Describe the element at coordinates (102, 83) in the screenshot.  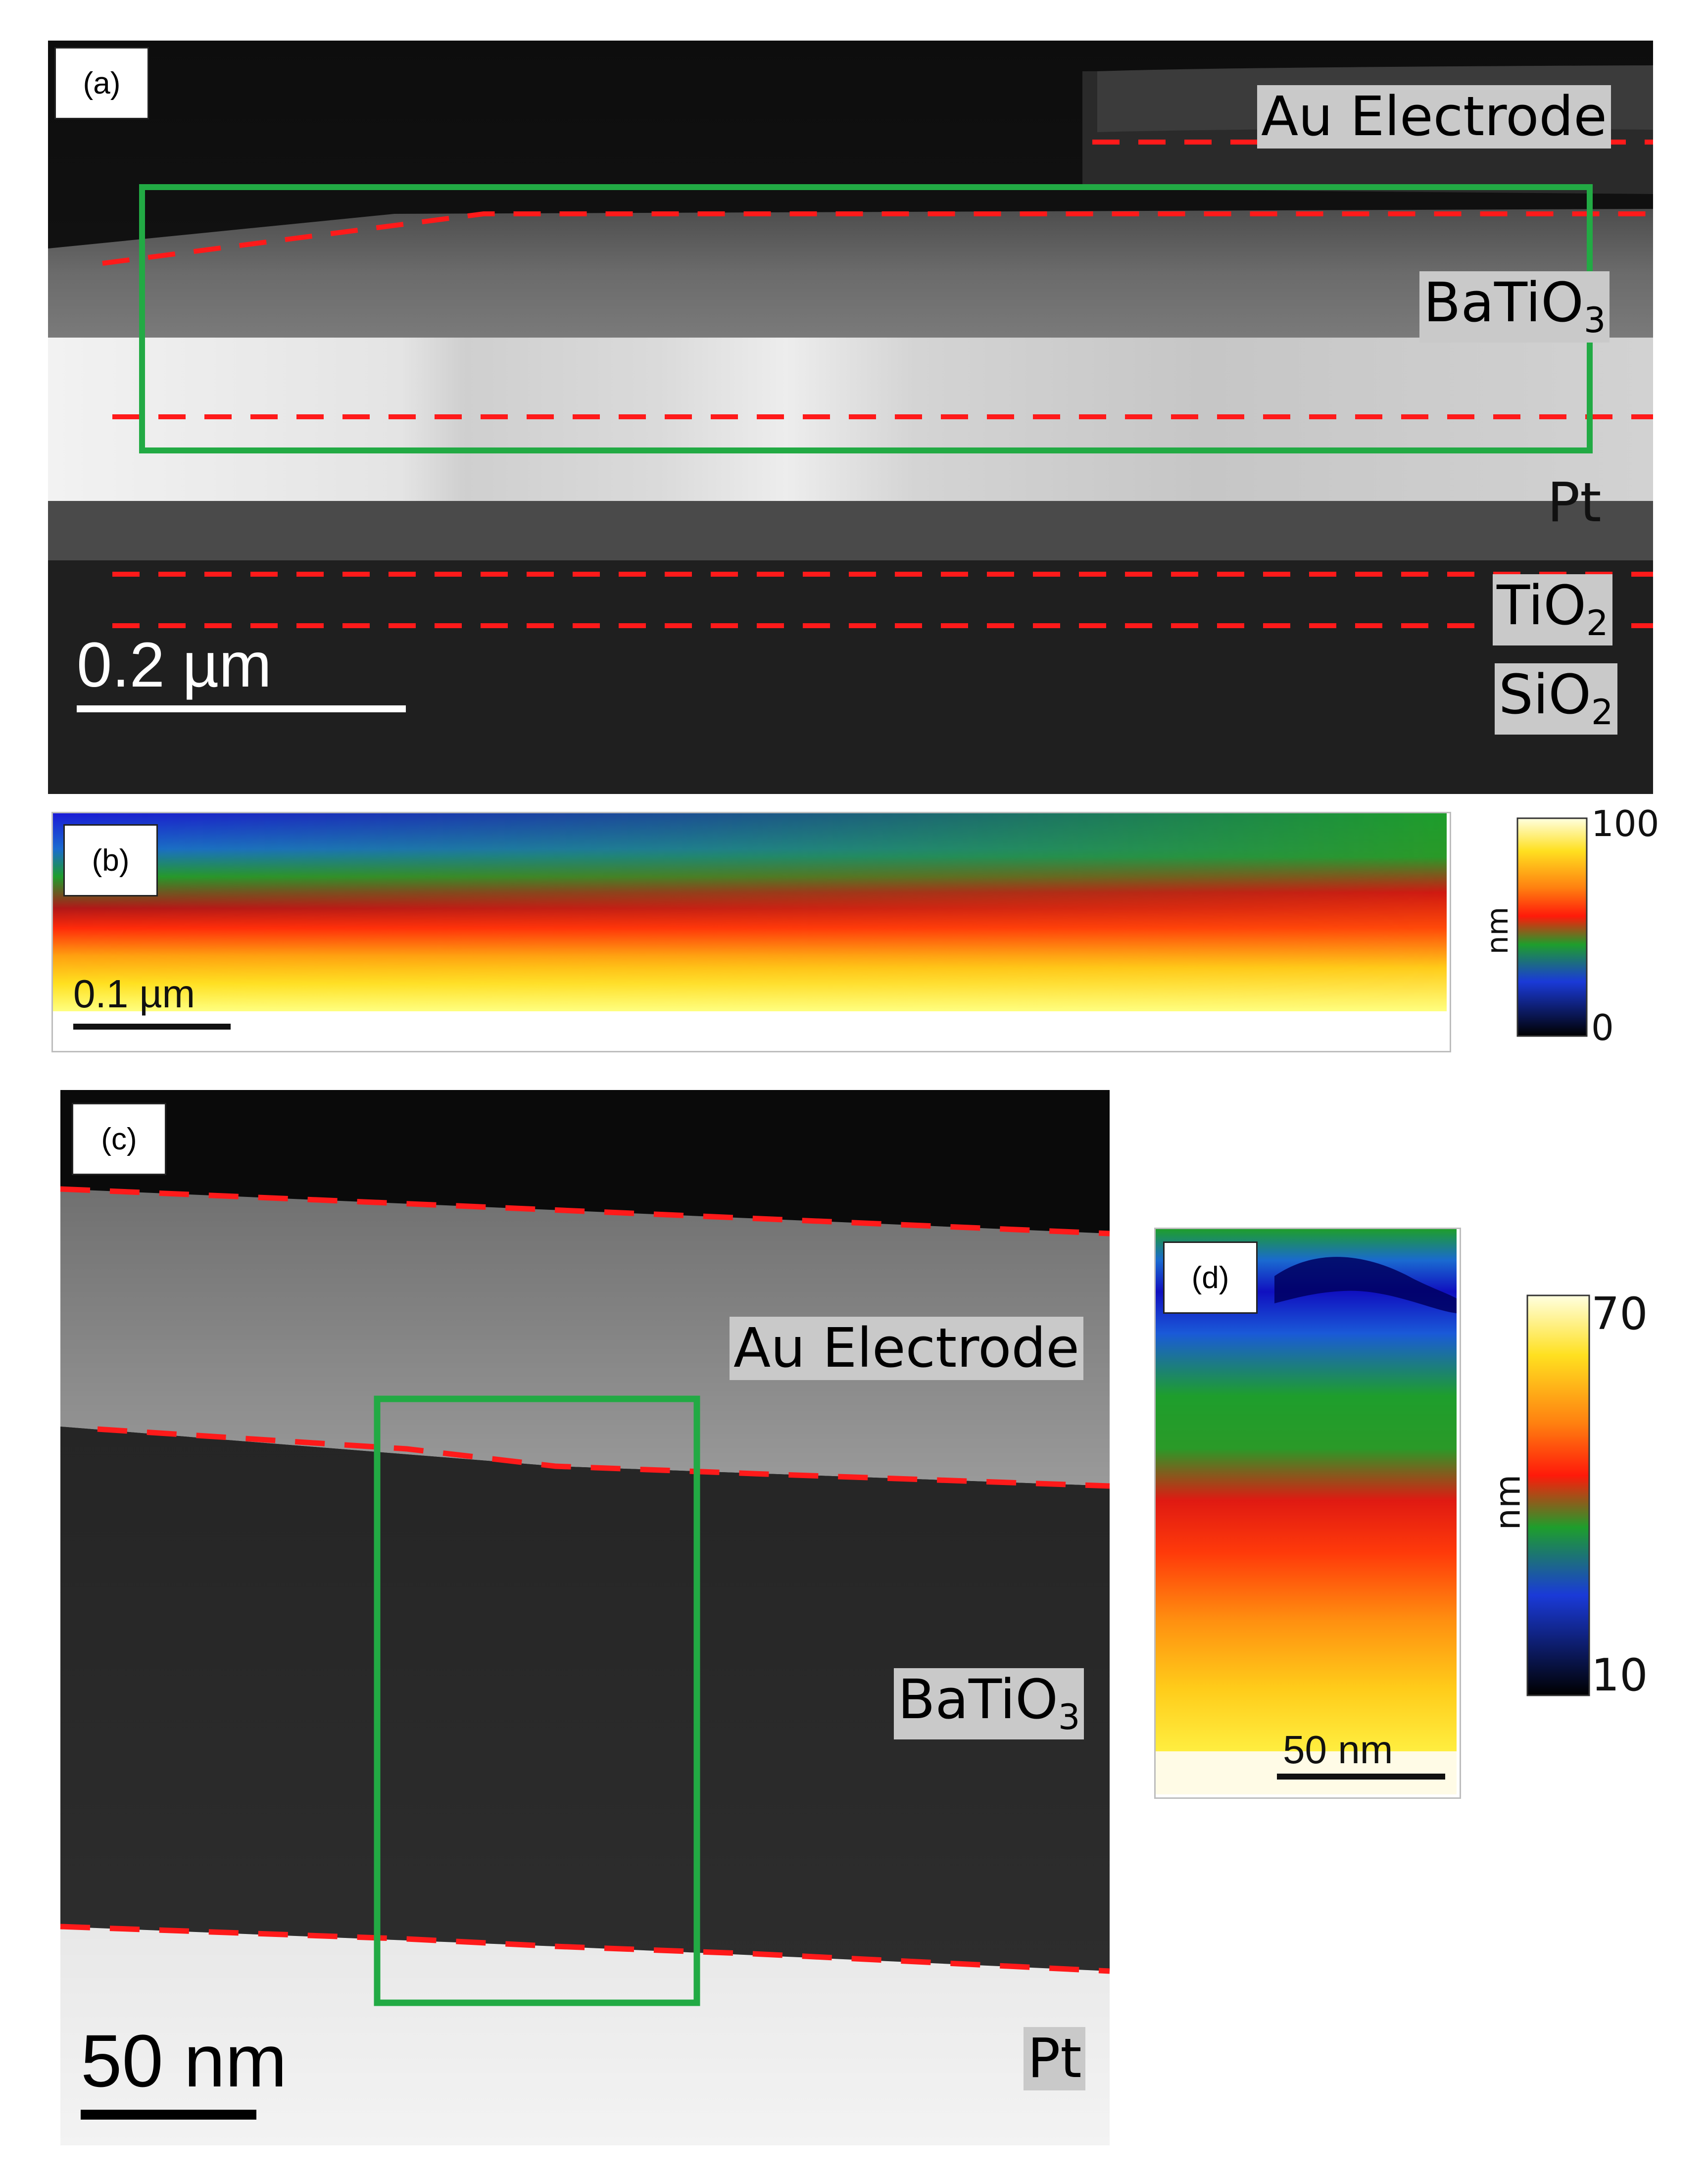
I see `panel-a-tag: (a)` at that location.